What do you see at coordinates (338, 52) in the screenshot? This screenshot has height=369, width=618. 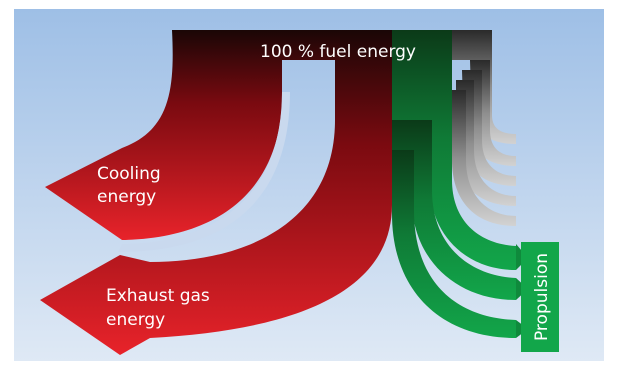 I see `diagram-title: 100 % fuel energy` at bounding box center [338, 52].